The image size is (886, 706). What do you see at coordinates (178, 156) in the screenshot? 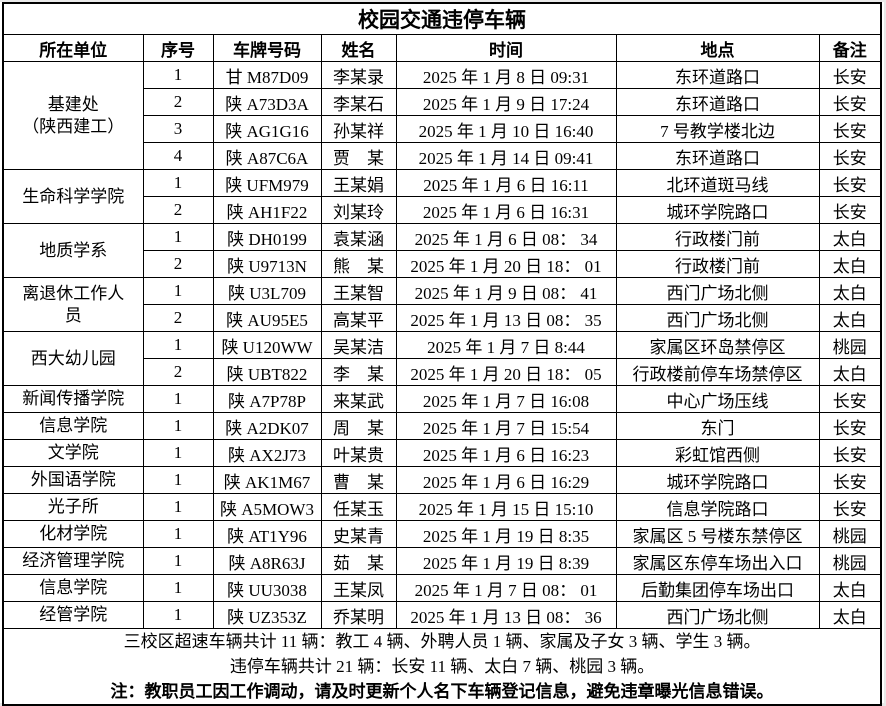
I see `serial-cell: 4` at bounding box center [178, 156].